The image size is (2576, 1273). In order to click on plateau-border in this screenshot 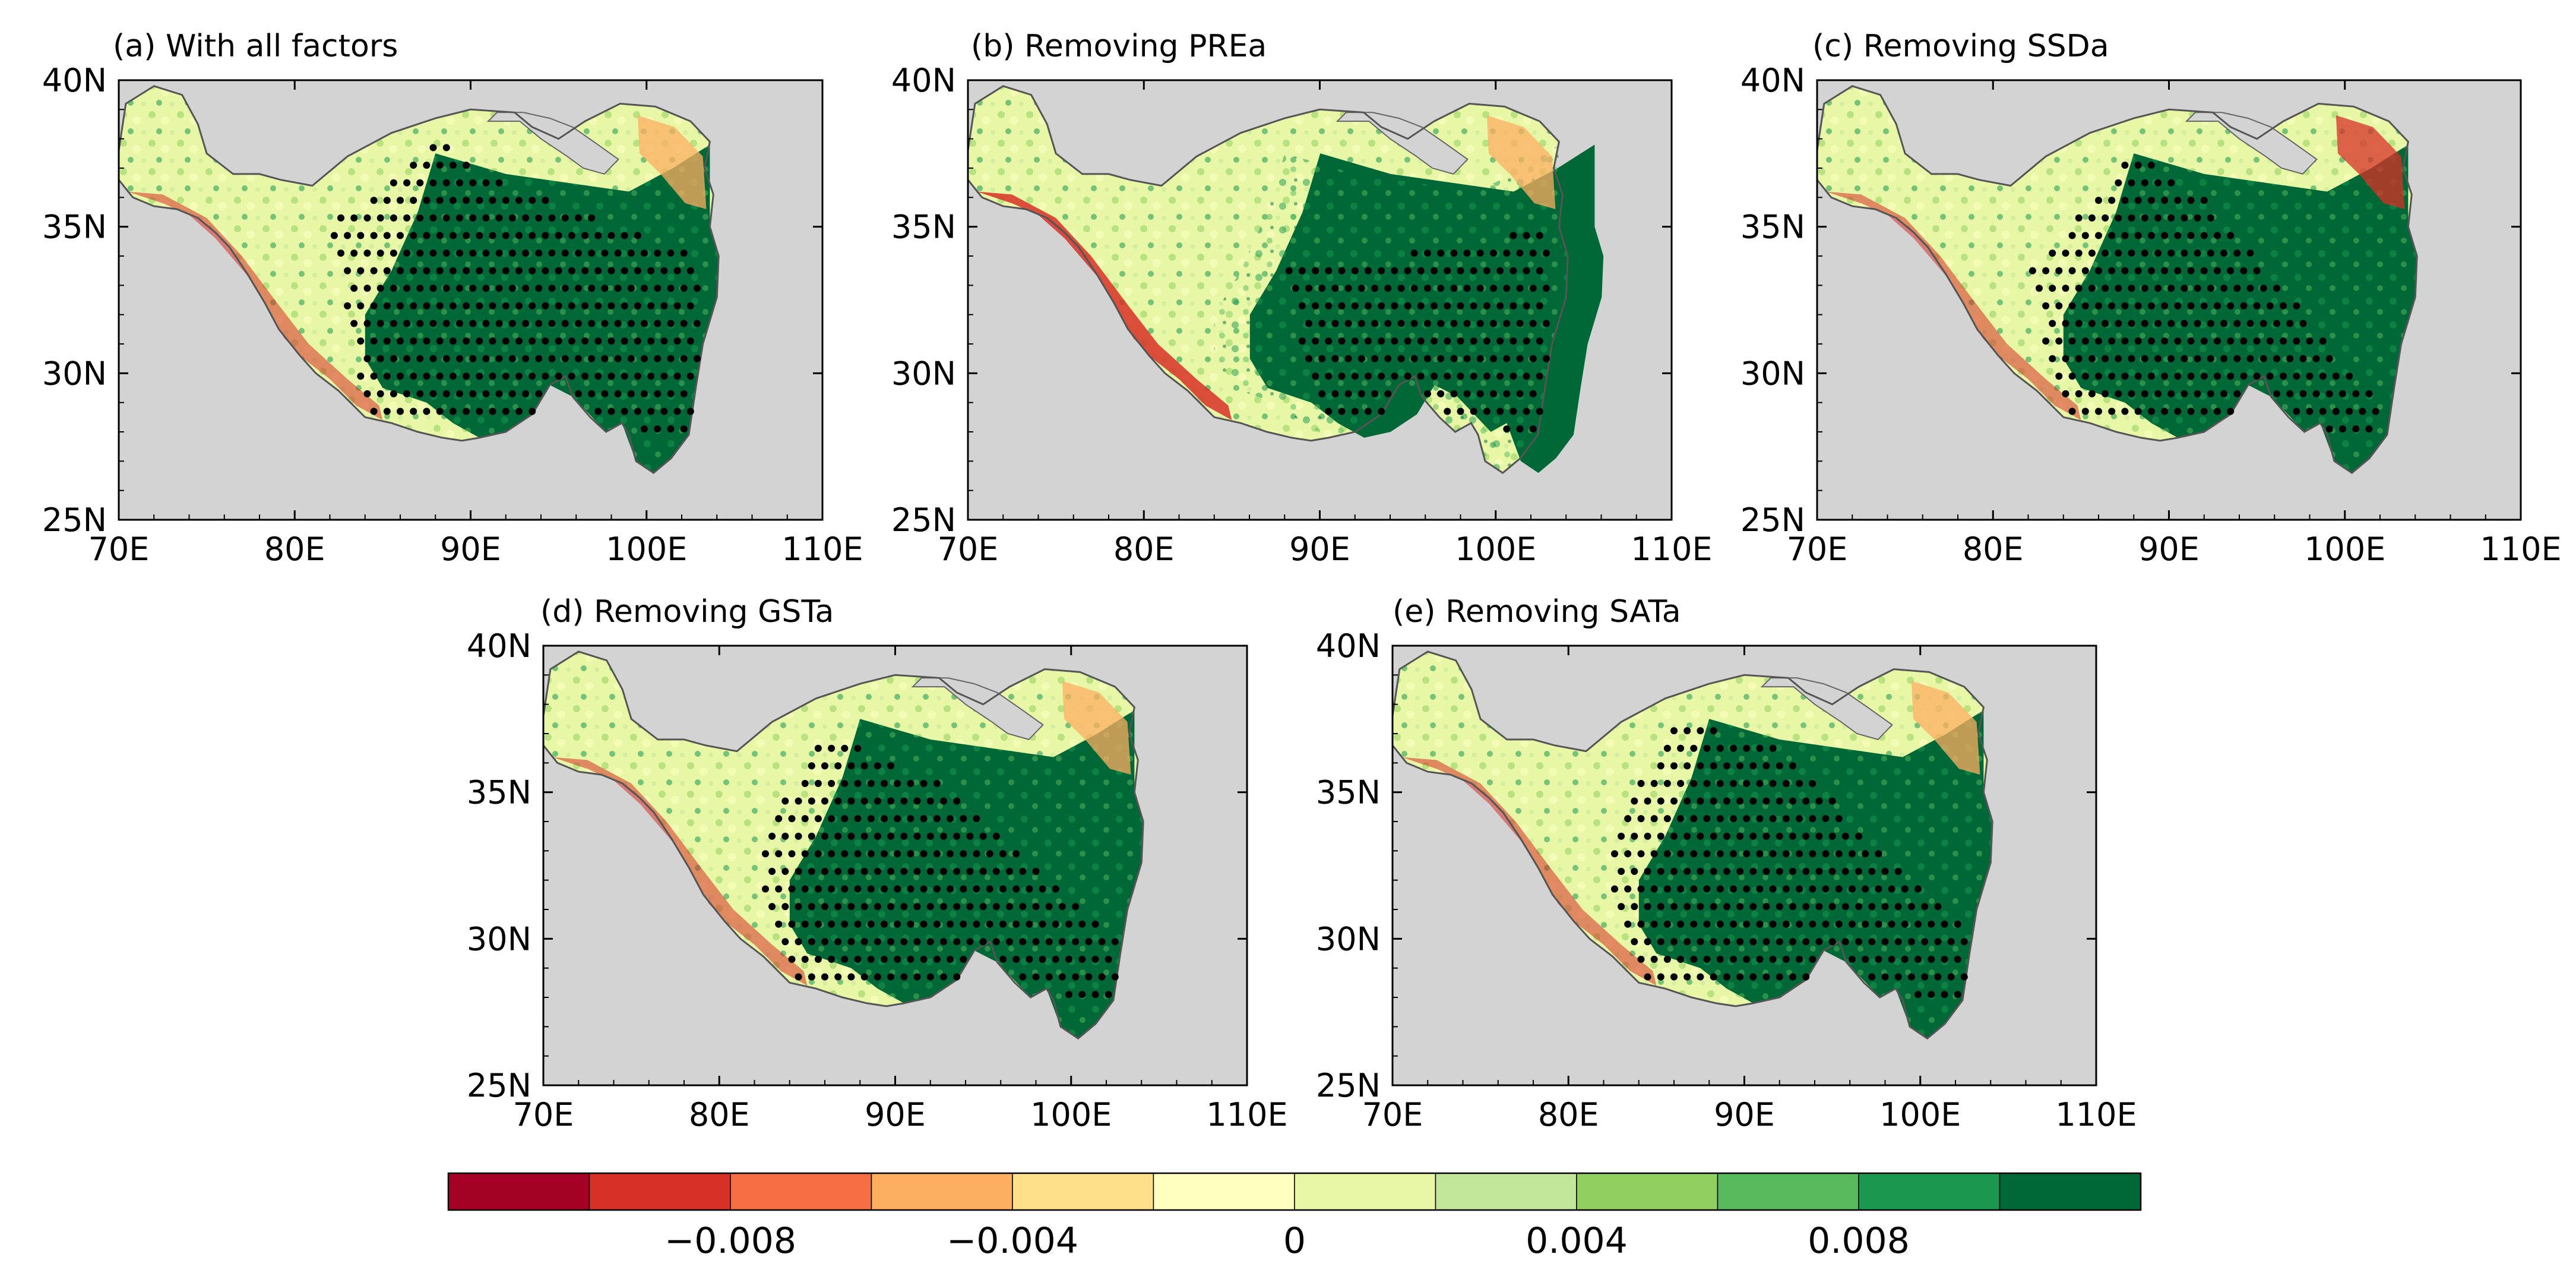, I will do `click(419, 279)`.